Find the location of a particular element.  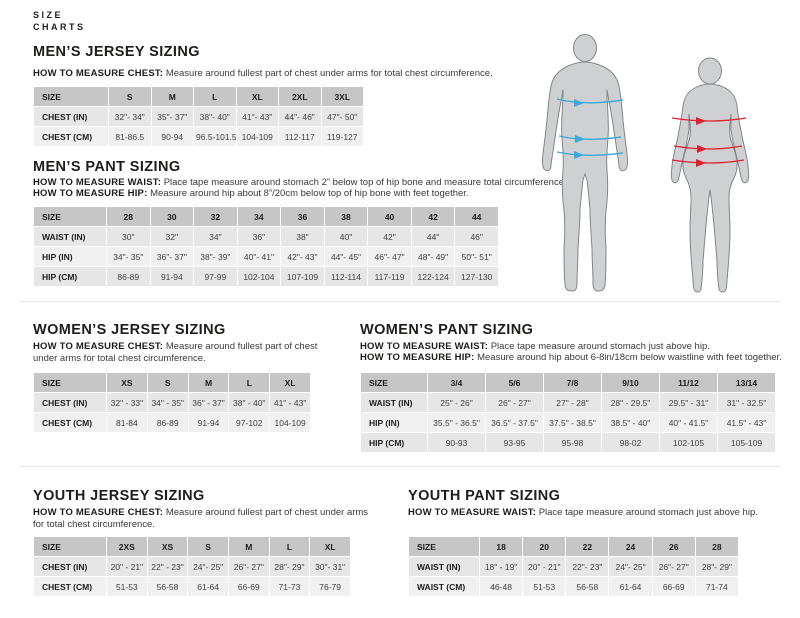

size-value: 97-99 is located at coordinates (215, 276).